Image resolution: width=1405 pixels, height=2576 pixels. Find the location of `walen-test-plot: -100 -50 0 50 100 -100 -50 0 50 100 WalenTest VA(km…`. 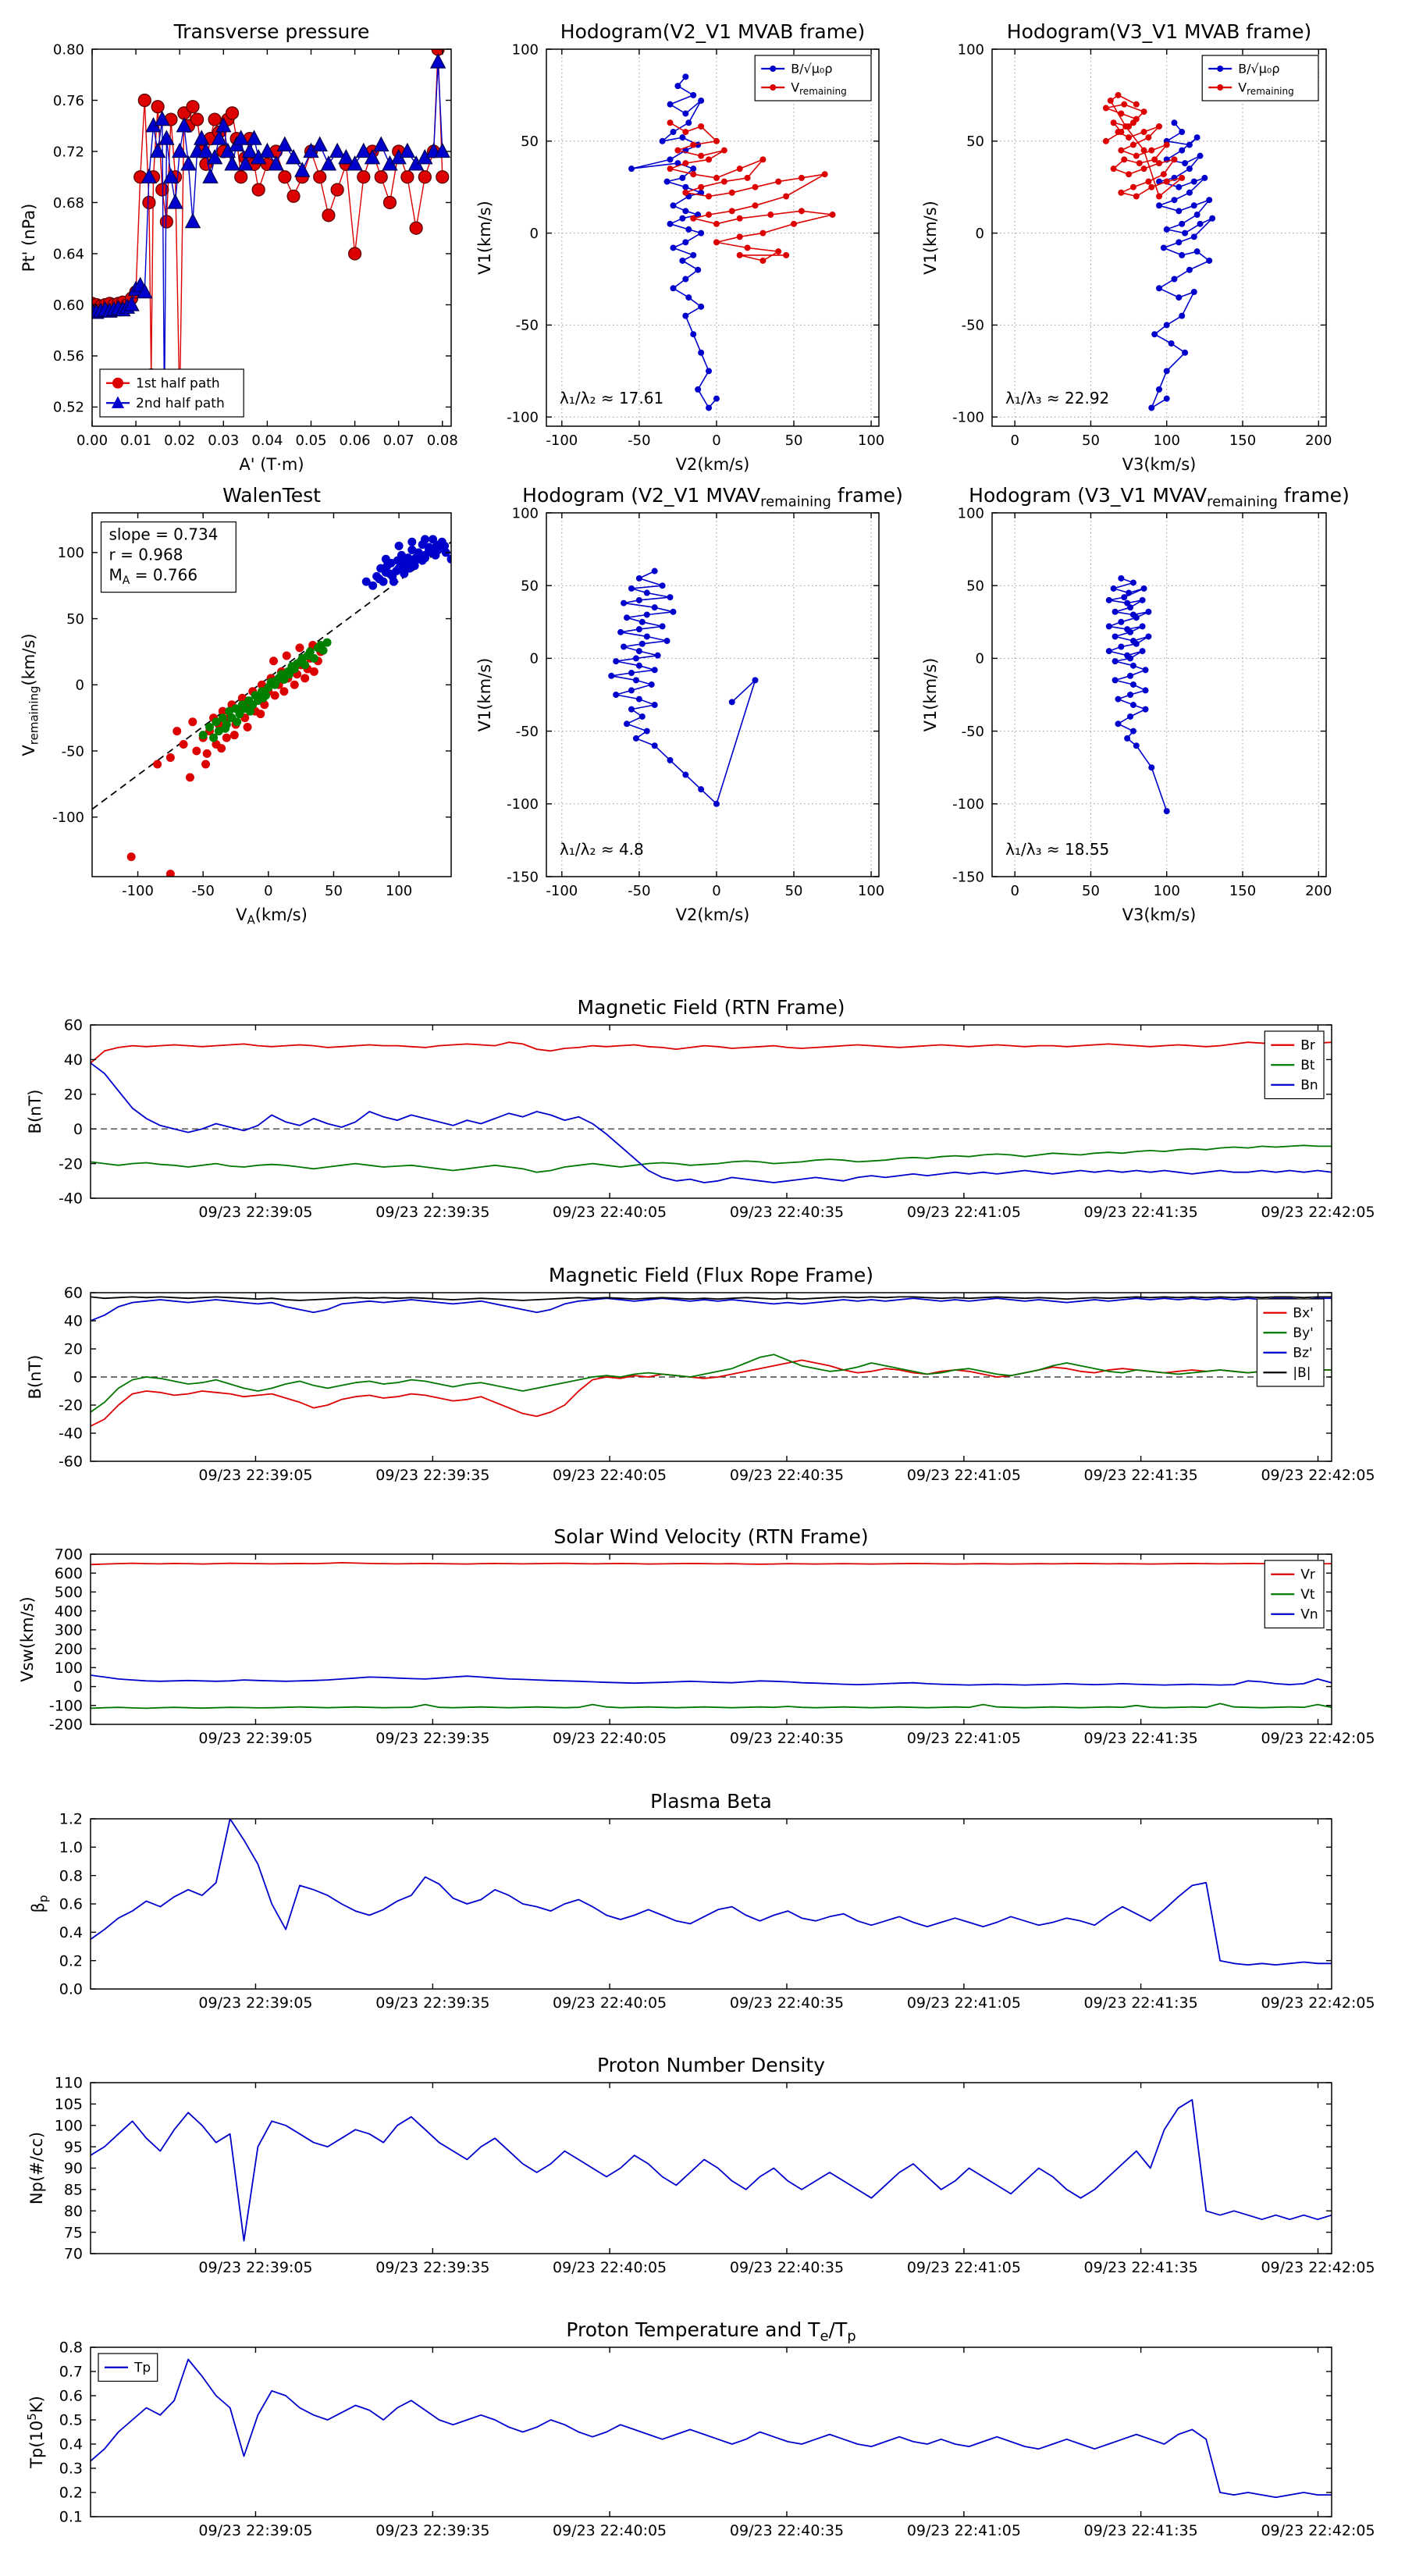

walen-test-plot: -100 -50 0 50 100 -100 -50 0 50 100 WalenTest VA(km… is located at coordinates (236, 705).